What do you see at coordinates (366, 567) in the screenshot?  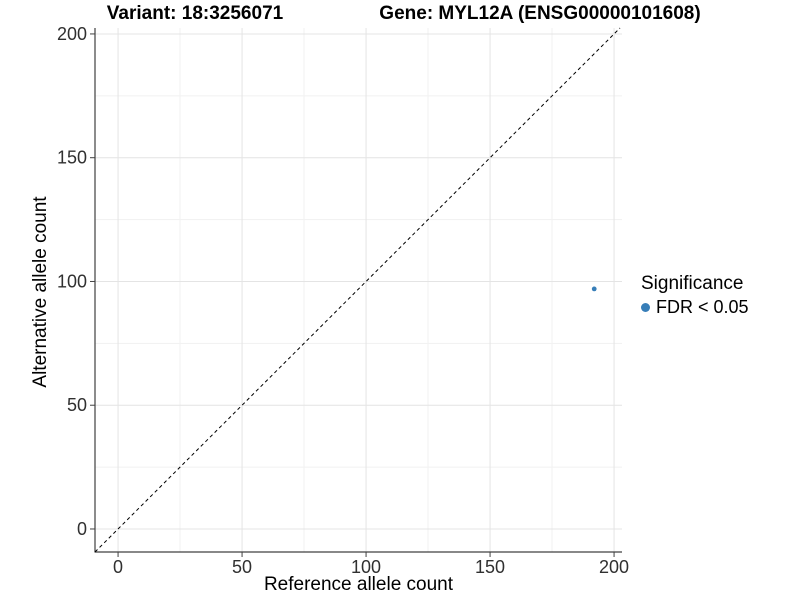 I see `x-tick-label: 100` at bounding box center [366, 567].